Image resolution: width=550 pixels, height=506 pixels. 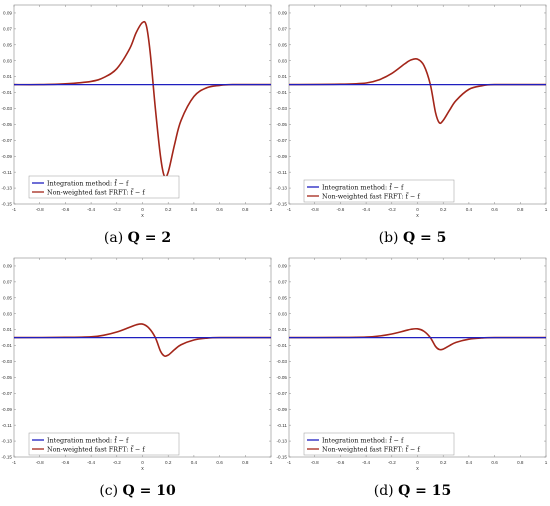 What do you see at coordinates (113, 238) in the screenshot?
I see `caption-tag: (a)` at bounding box center [113, 238].